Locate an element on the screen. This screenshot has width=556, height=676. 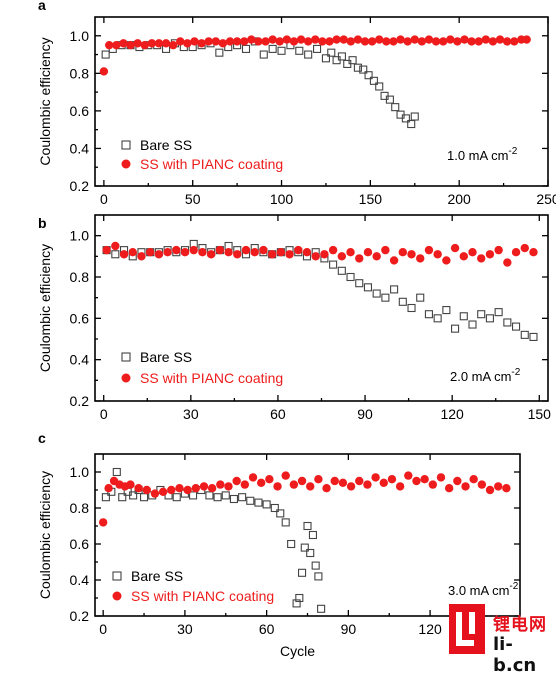
legend-label-pianc: SS with PIANC coating is located at coordinates (202, 596).